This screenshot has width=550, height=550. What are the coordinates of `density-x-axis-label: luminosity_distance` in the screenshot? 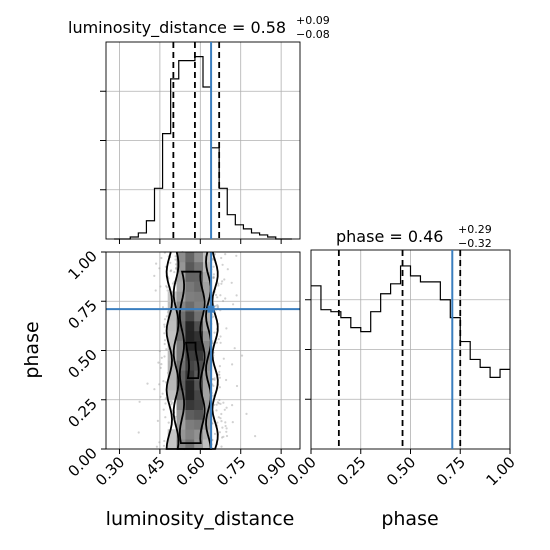 It's located at (200, 519).